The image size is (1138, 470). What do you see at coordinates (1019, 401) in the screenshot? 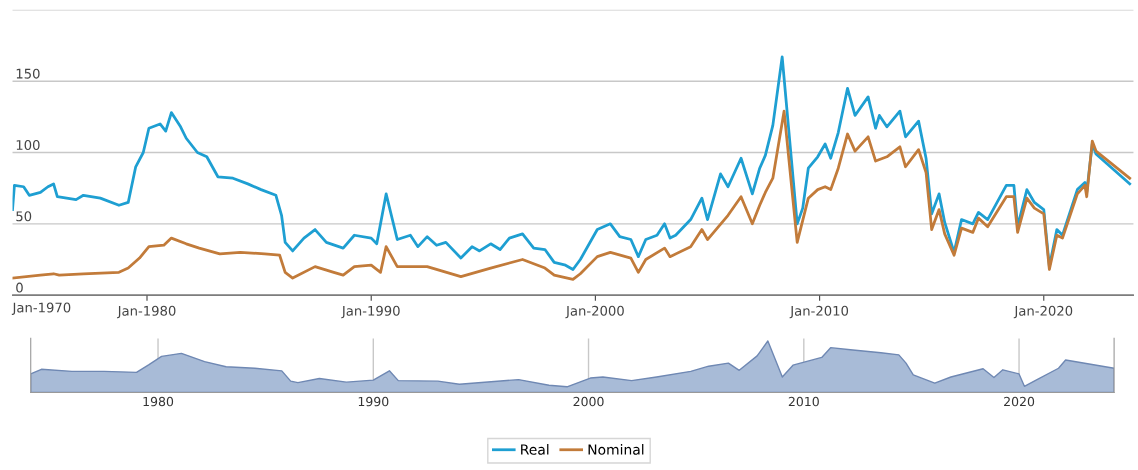
I see `x-tick-label: 2020` at bounding box center [1019, 401].